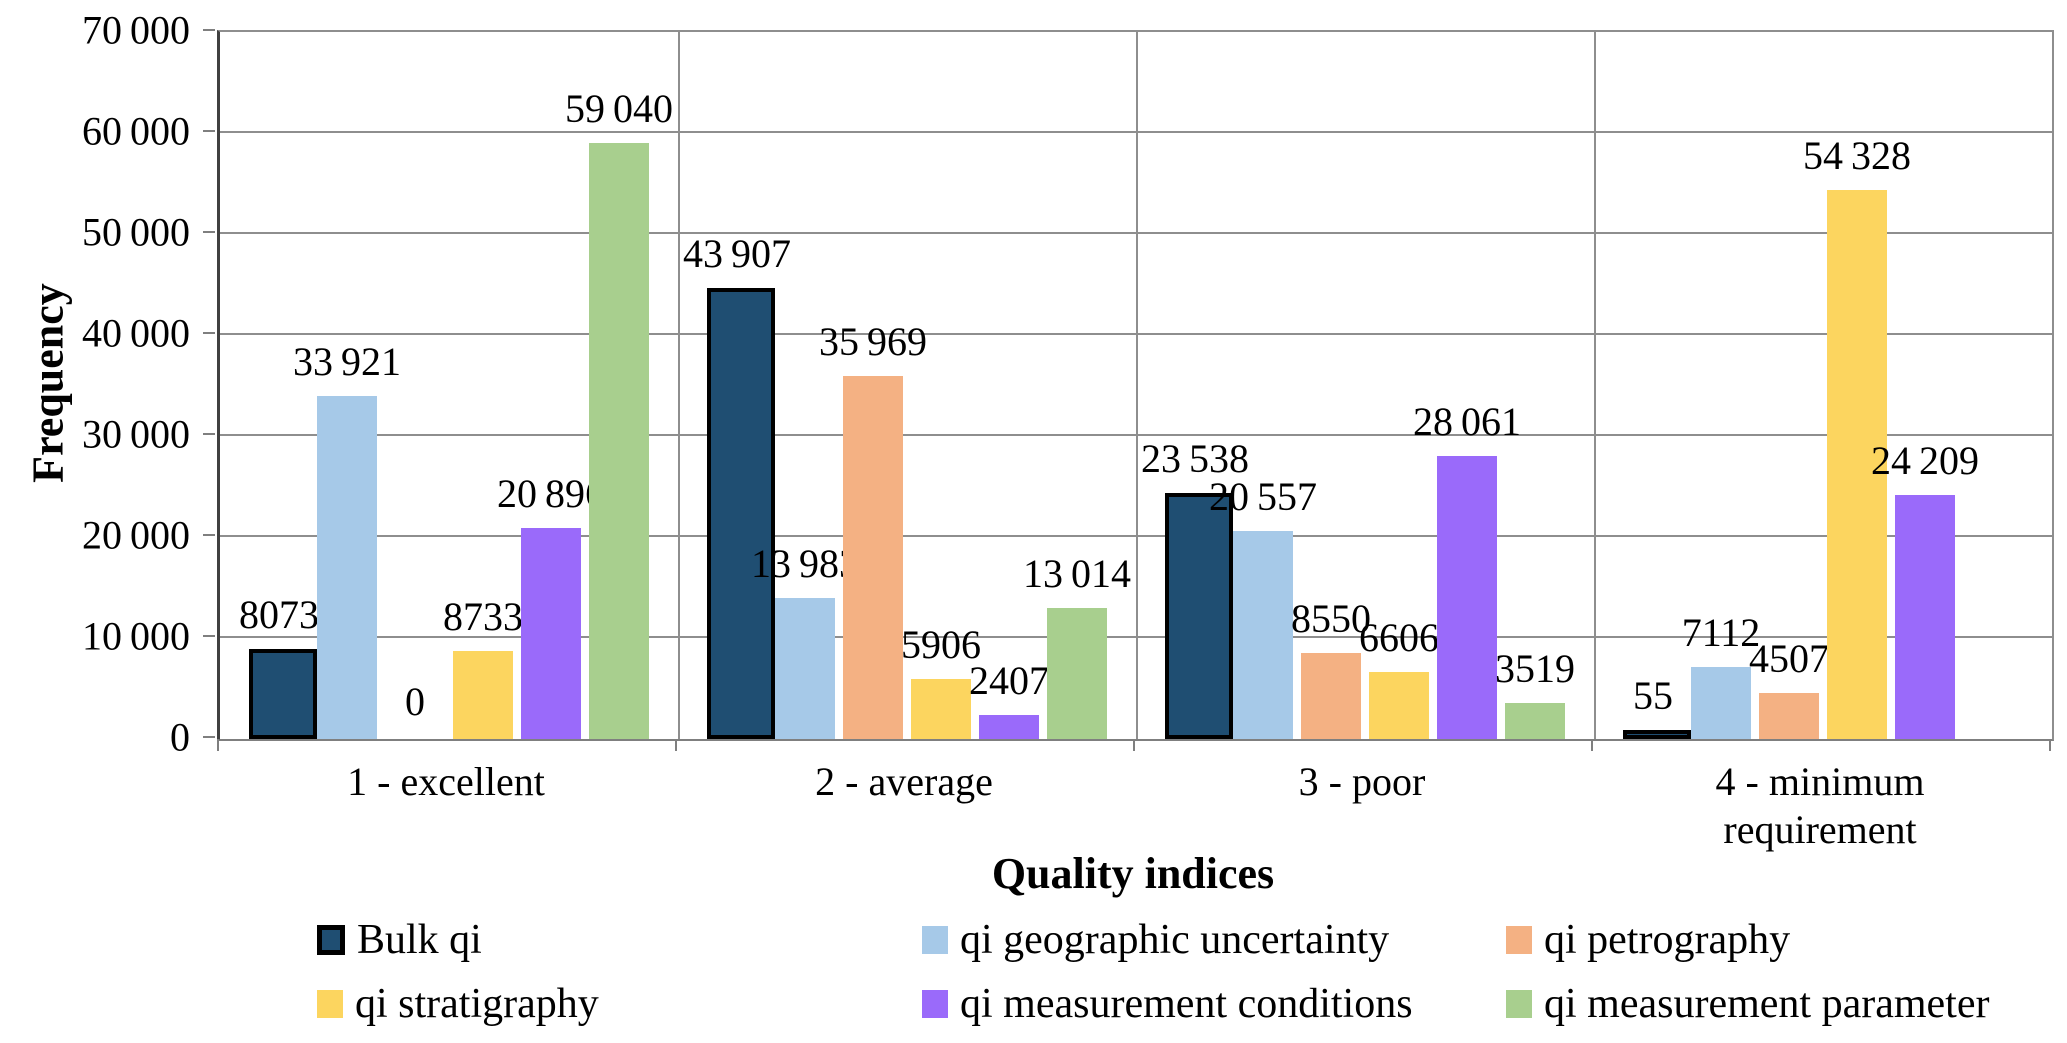 This screenshot has width=2067, height=1043. Describe the element at coordinates (1721, 633) in the screenshot. I see `bar-value-label: 7112` at that location.